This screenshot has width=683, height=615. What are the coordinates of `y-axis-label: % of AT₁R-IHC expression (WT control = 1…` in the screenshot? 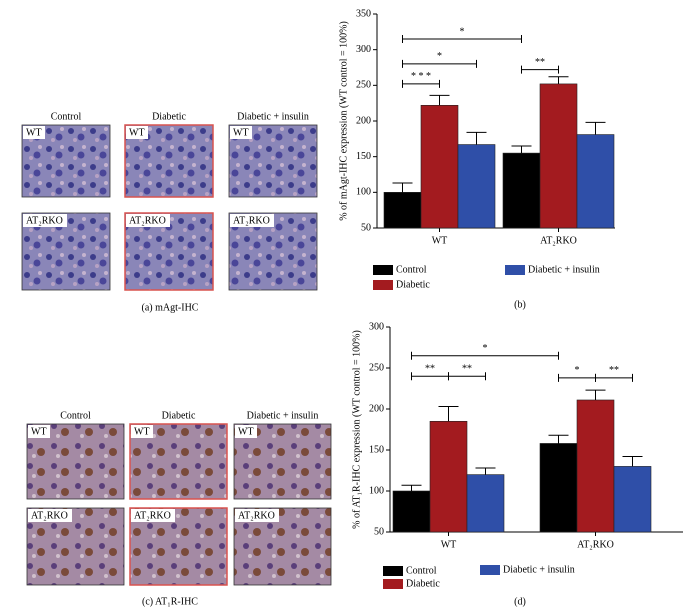 It's located at (356, 429).